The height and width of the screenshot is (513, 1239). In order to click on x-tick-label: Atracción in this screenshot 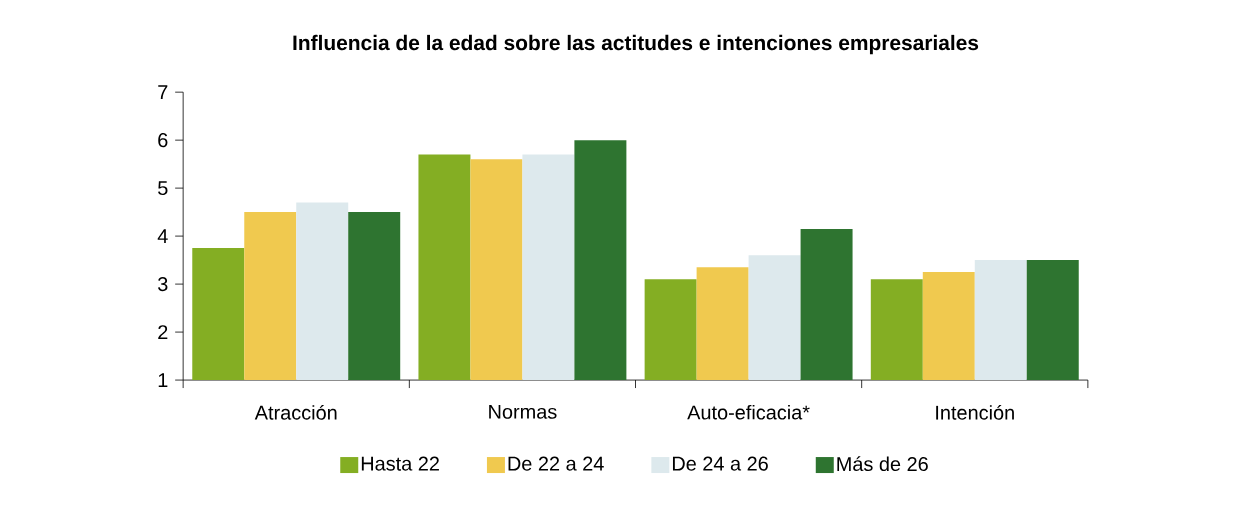, I will do `click(295, 412)`.